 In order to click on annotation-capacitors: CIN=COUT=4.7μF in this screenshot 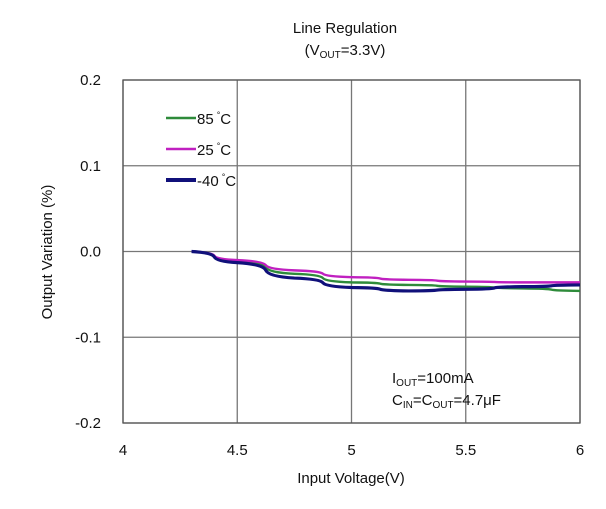, I will do `click(446, 401)`.